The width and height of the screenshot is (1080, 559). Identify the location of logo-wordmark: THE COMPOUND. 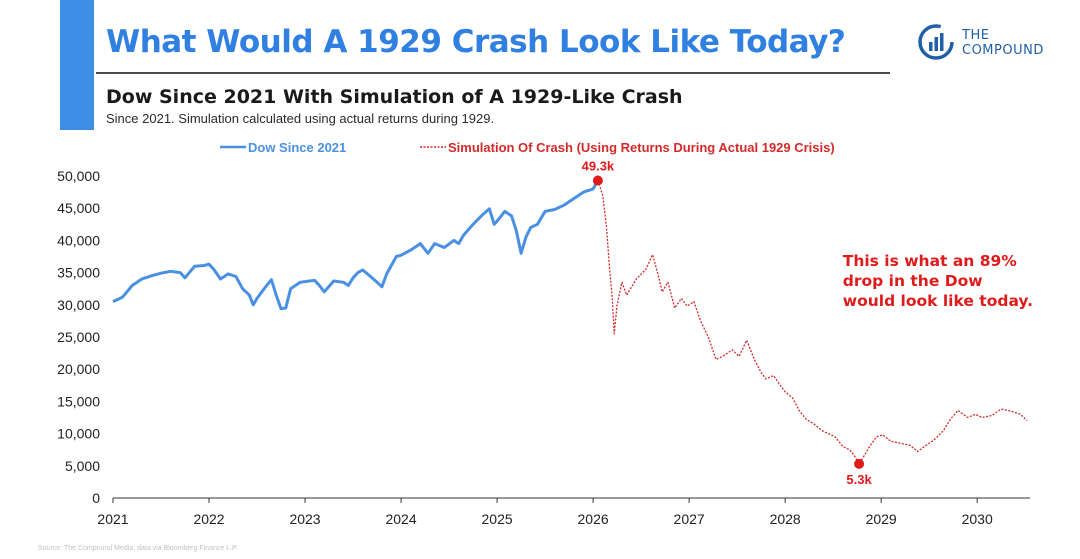
(1003, 43).